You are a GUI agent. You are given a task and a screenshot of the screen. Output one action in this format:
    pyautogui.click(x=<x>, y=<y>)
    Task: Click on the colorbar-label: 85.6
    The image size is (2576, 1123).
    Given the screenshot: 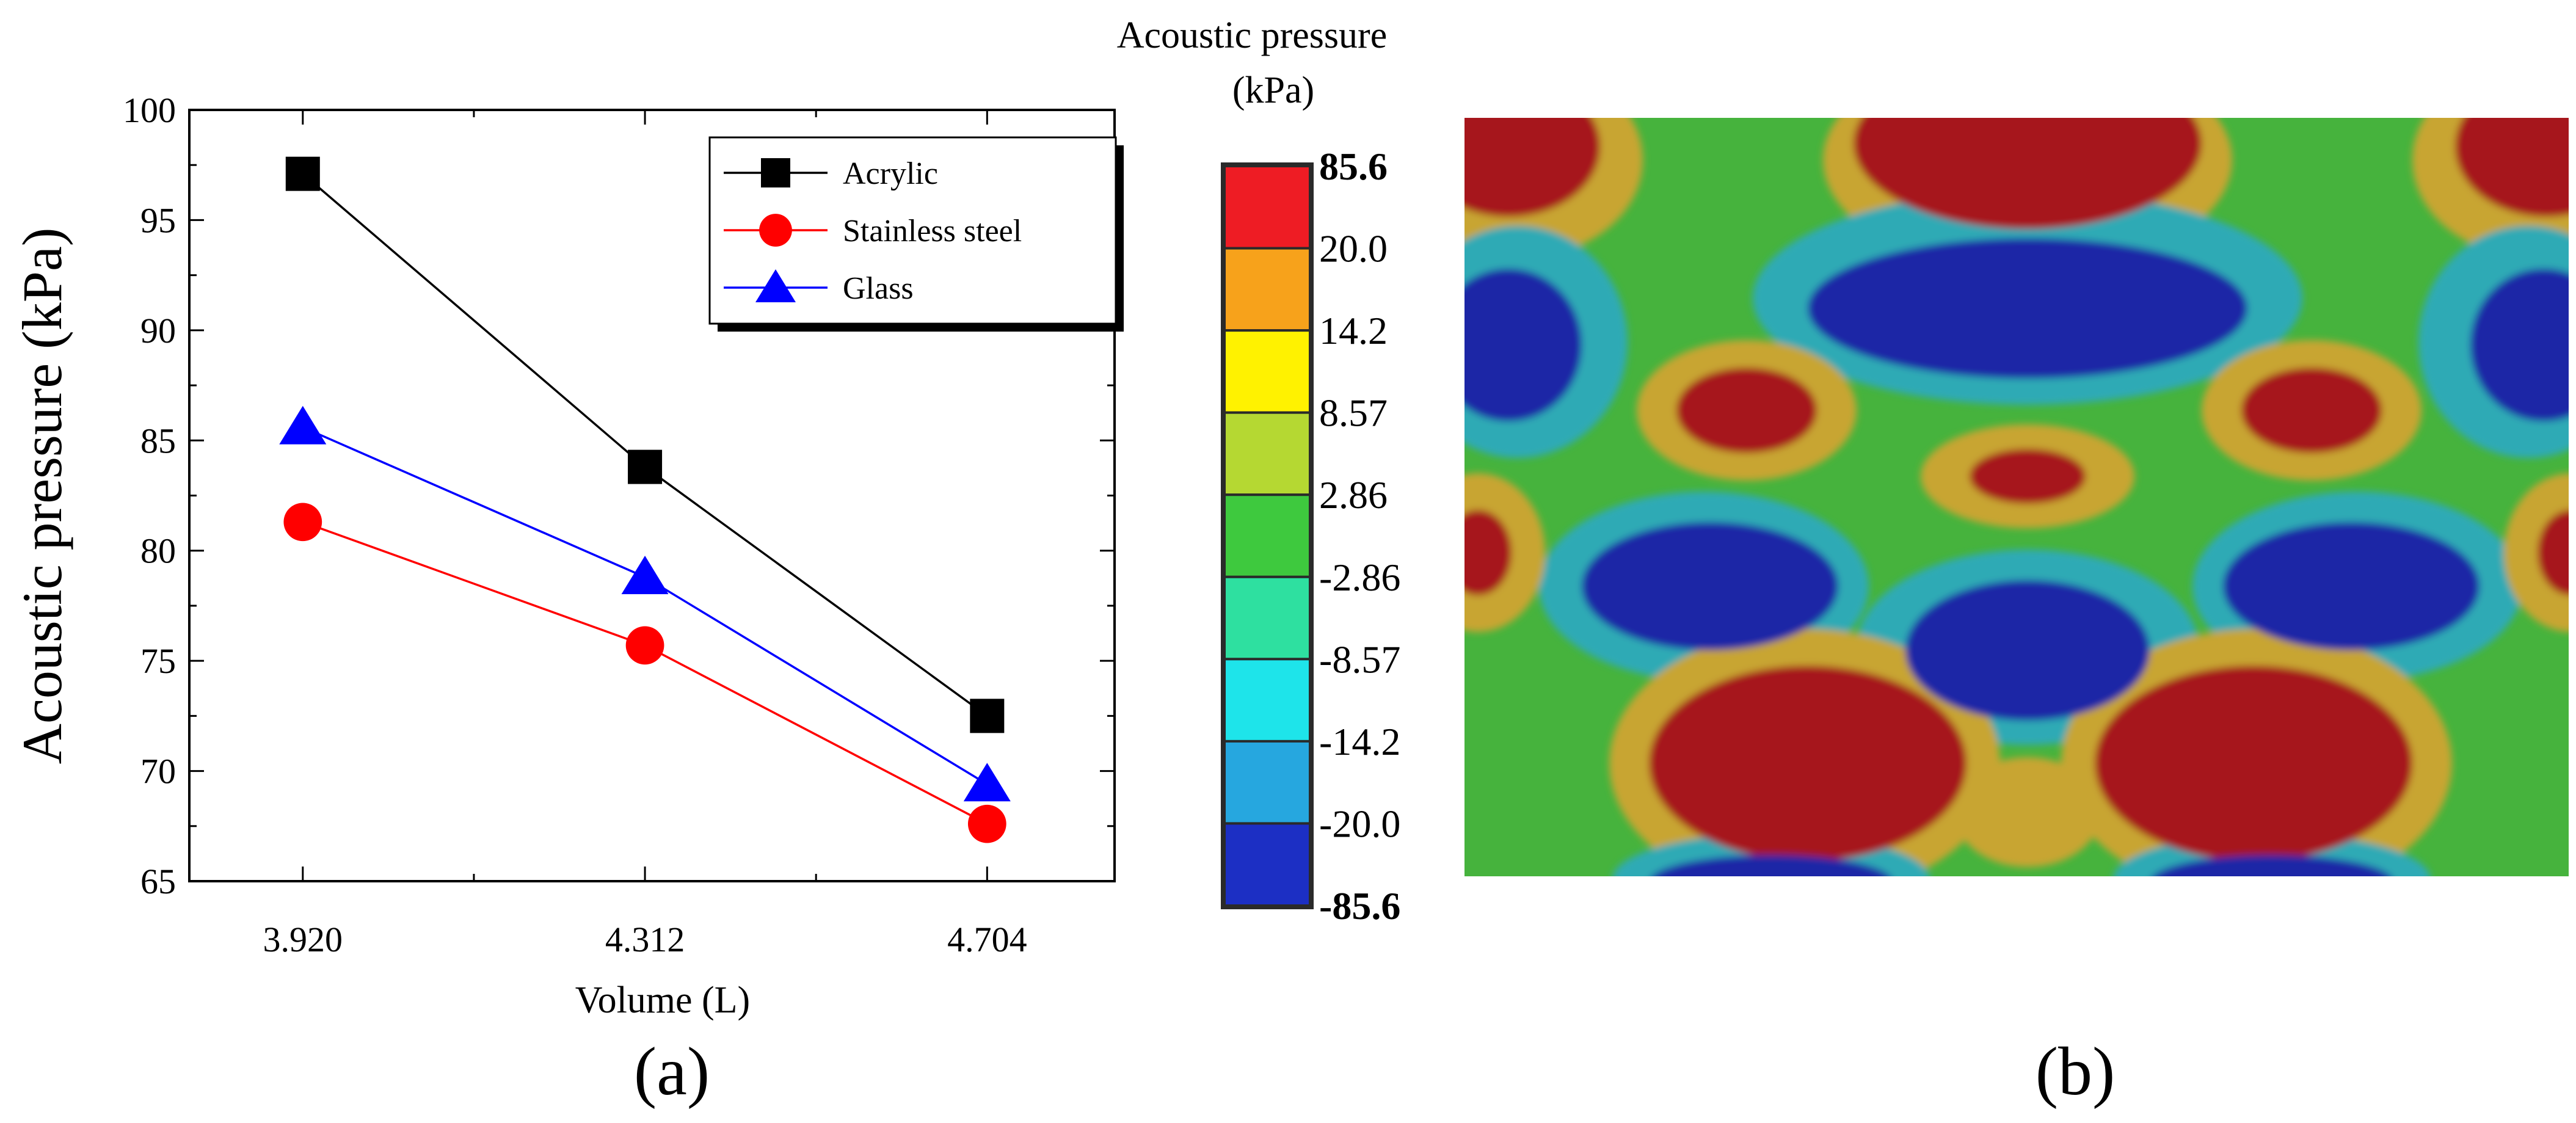 What is the action you would take?
    pyautogui.click(x=1353, y=166)
    